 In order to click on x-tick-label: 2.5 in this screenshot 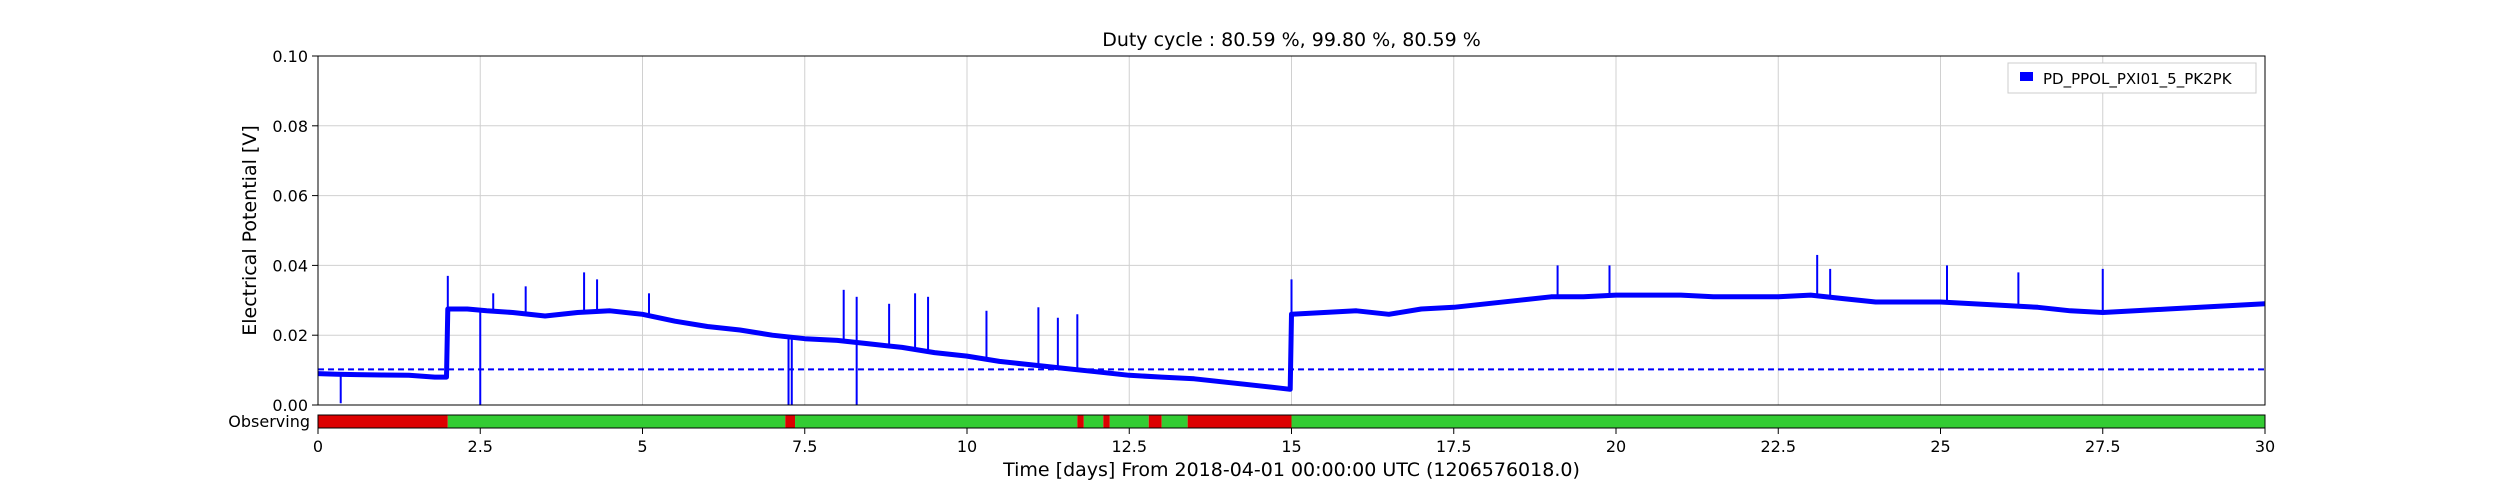, I will do `click(480, 446)`.